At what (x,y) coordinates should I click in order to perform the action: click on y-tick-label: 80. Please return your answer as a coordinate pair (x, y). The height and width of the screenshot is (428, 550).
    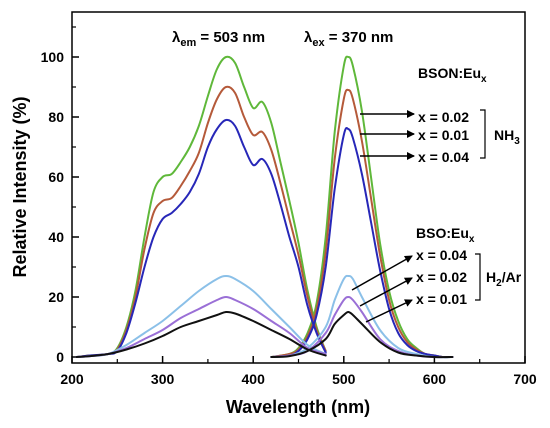
    Looking at the image, I should click on (56, 117).